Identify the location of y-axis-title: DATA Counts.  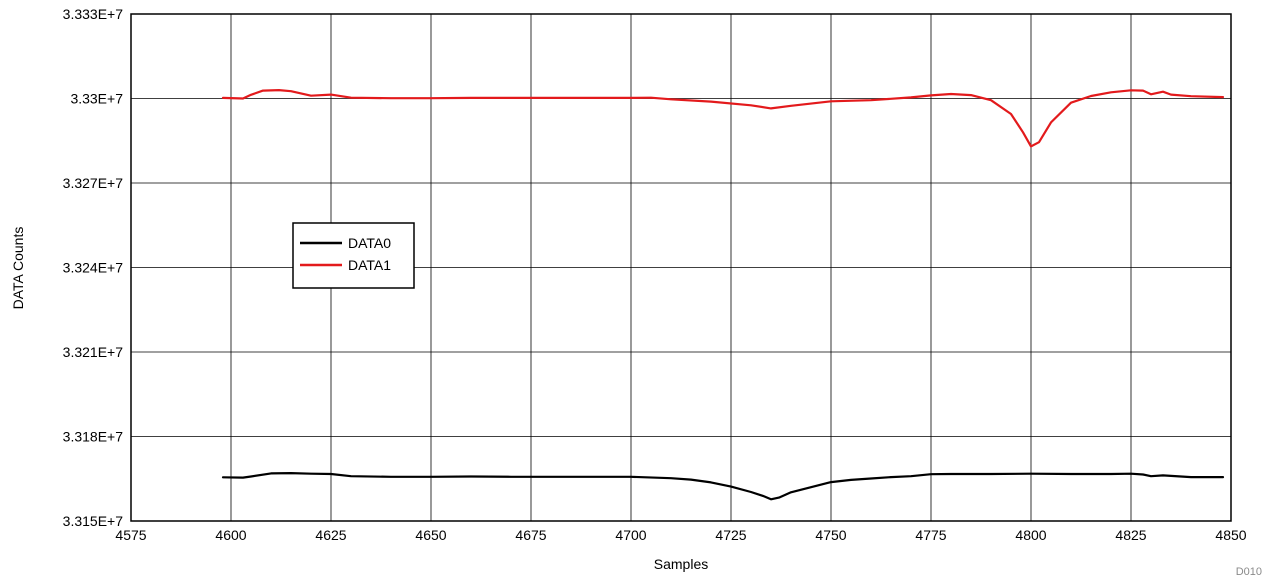
(18, 268).